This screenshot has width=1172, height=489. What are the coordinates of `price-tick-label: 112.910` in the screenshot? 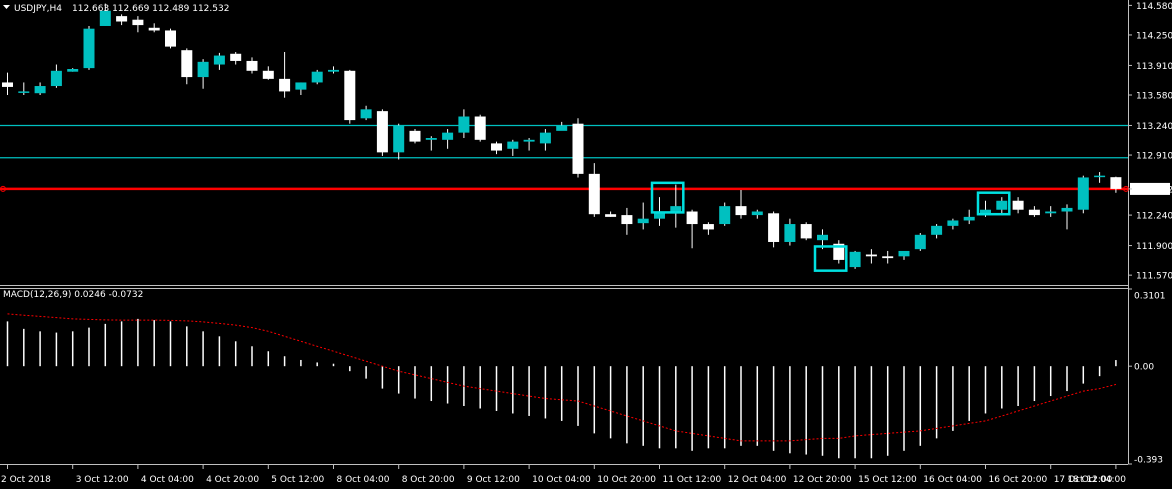 It's located at (1154, 157).